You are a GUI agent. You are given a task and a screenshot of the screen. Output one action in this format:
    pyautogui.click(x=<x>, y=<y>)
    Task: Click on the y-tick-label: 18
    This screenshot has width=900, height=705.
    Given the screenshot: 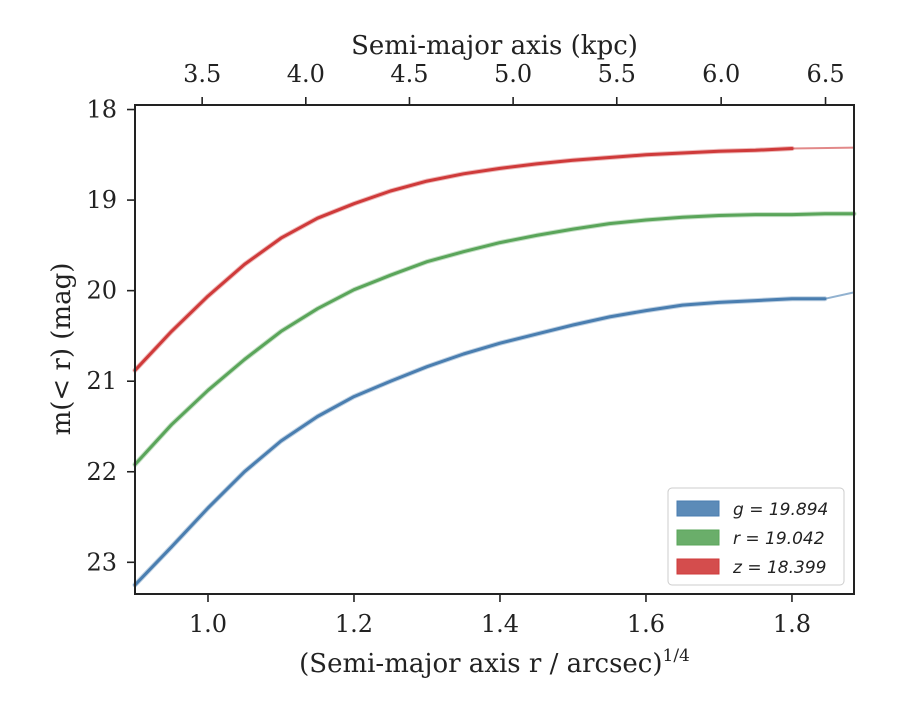 What is the action you would take?
    pyautogui.click(x=101, y=110)
    